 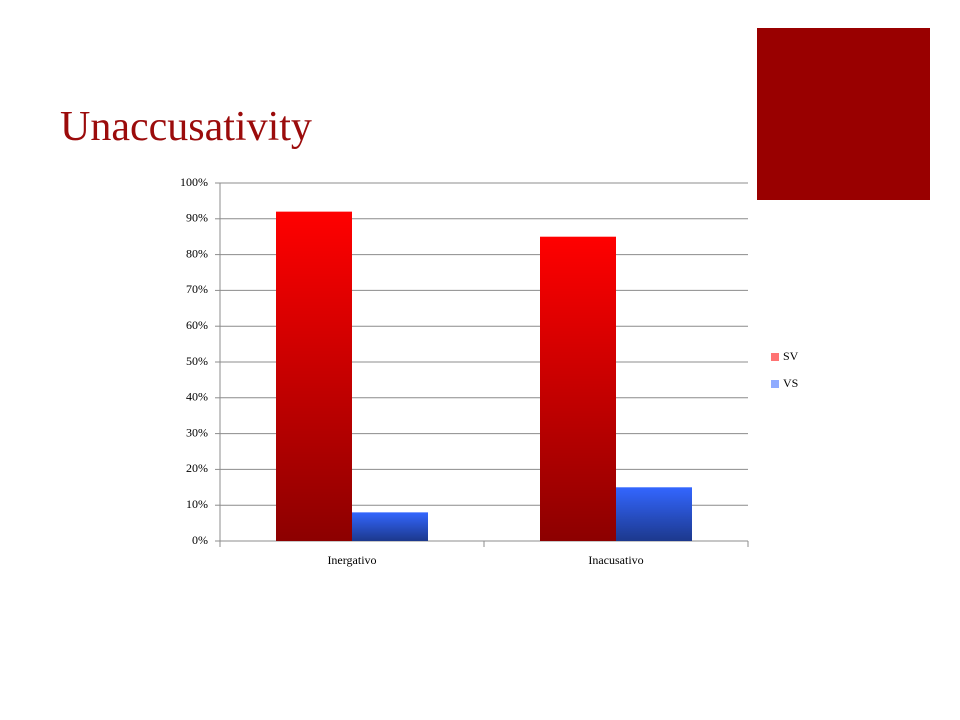 What do you see at coordinates (194, 182) in the screenshot?
I see `y-tick-label: 100%` at bounding box center [194, 182].